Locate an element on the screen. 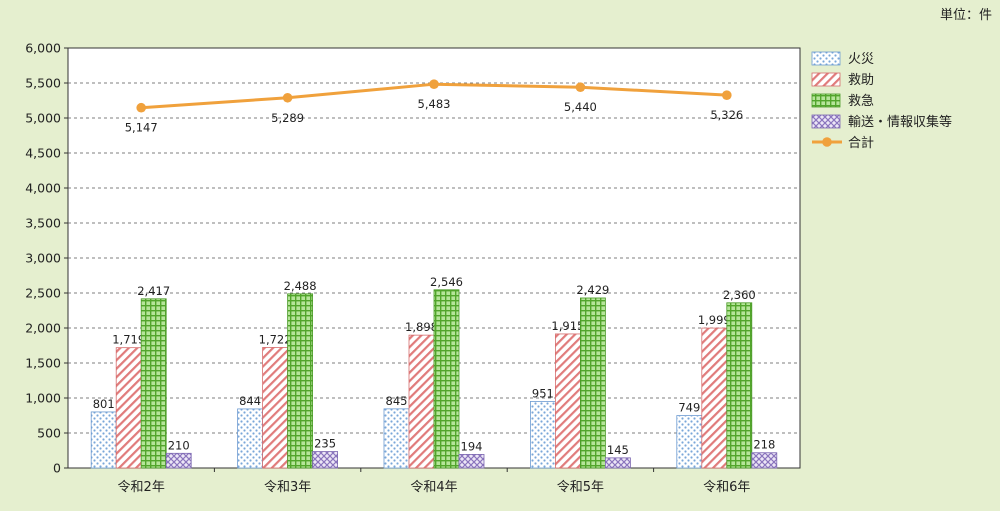 Image resolution: width=1000 pixels, height=511 pixels. bar-data-label: 235 is located at coordinates (325, 444).